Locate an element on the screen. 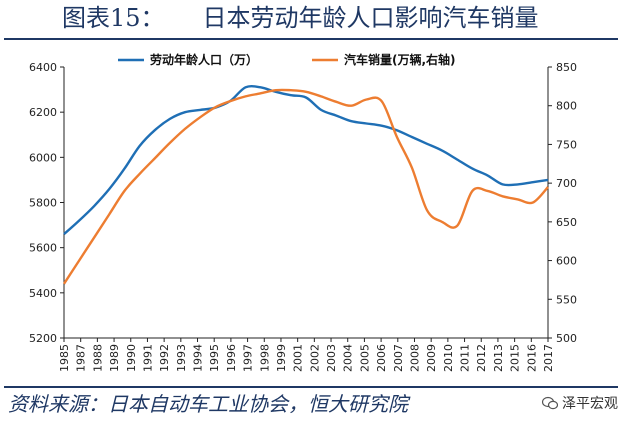  x-tick-label: 1996 is located at coordinates (231, 358).